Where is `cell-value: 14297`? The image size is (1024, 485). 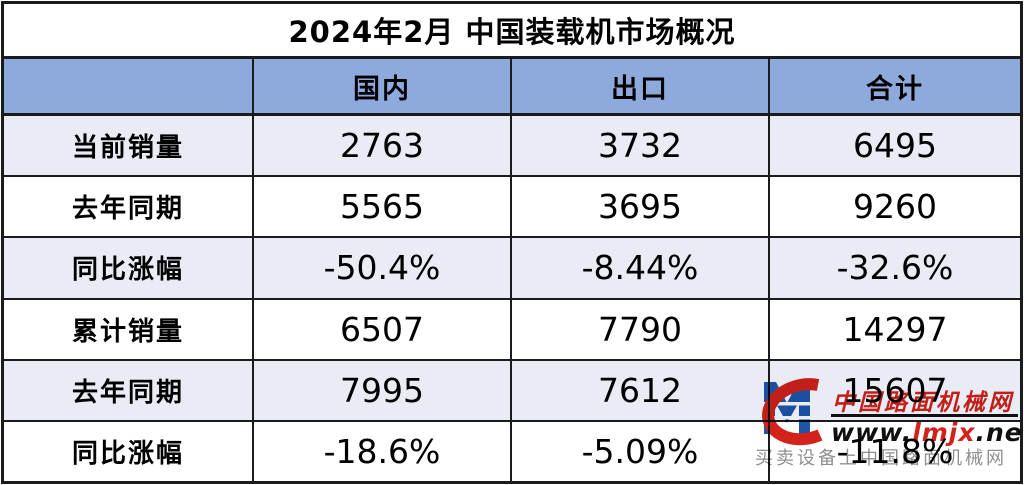
cell-value: 14297 is located at coordinates (894, 329).